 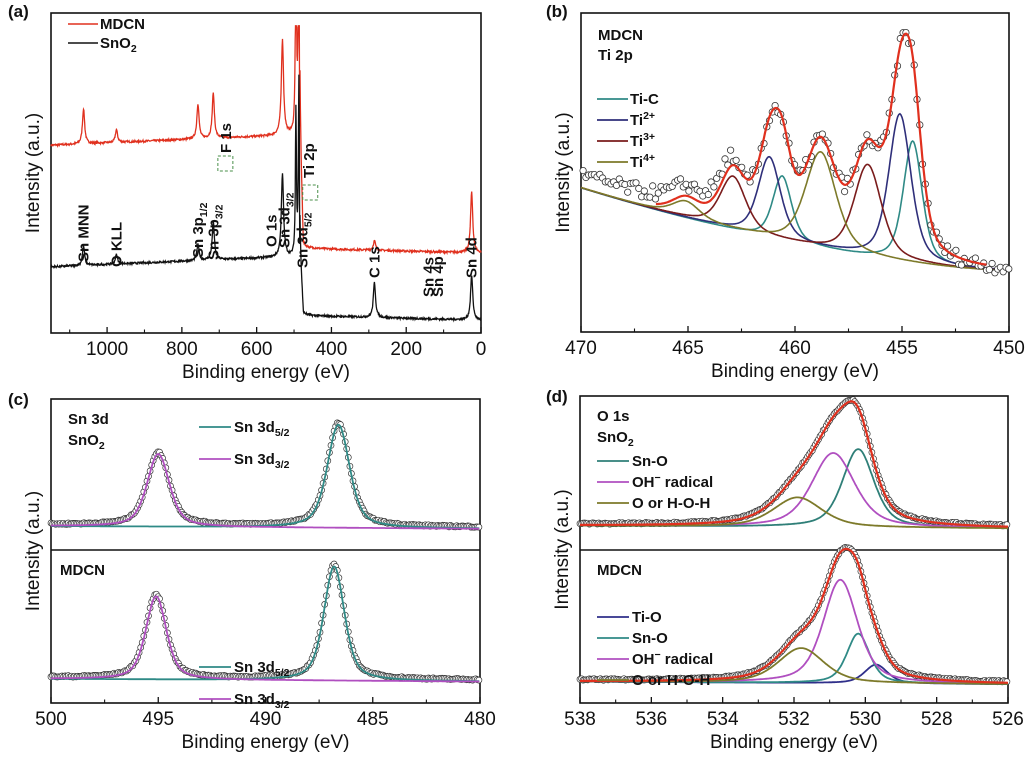 I want to click on component-ti3-, so click(x=794, y=217).